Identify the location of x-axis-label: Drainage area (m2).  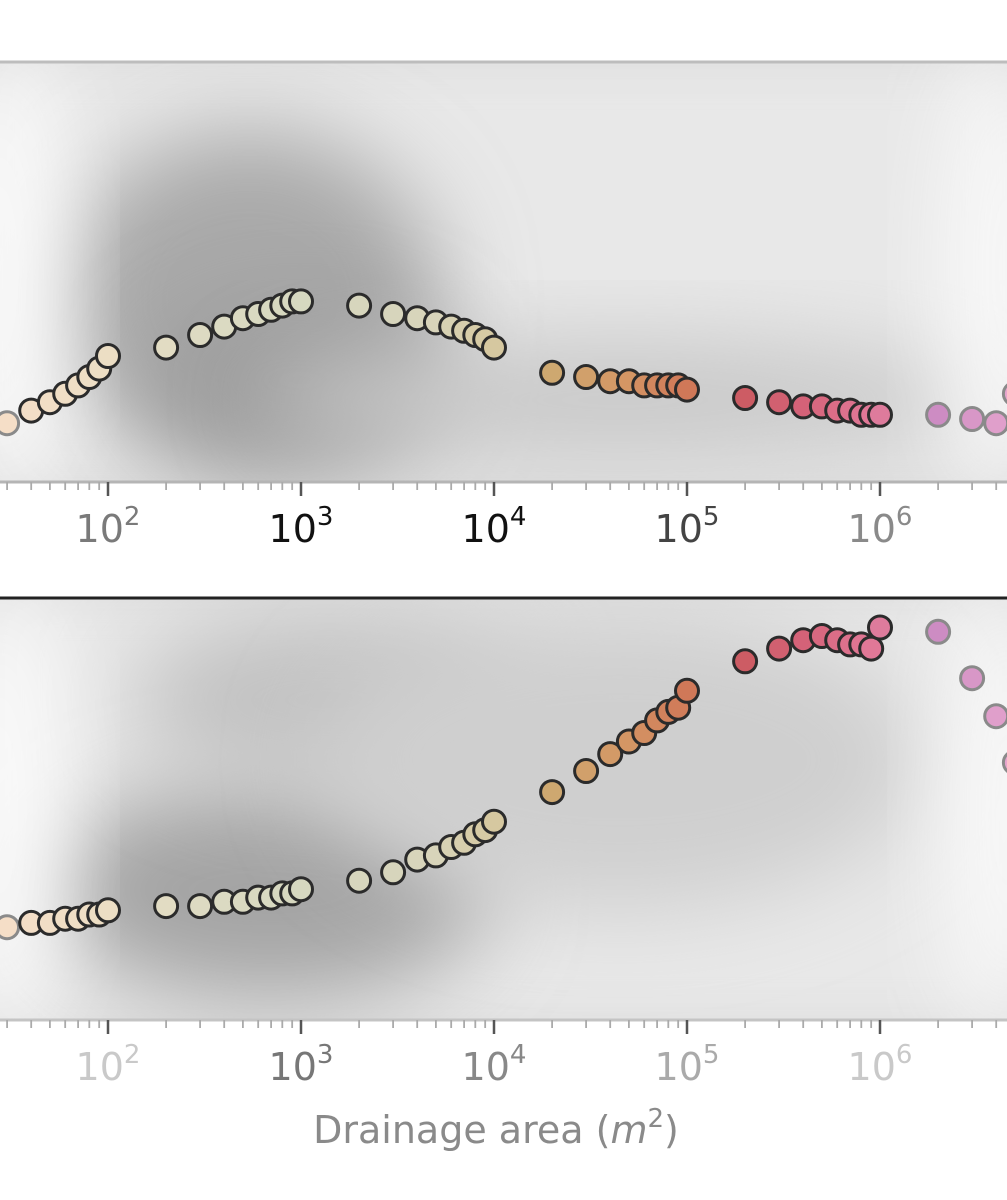
(496, 1128).